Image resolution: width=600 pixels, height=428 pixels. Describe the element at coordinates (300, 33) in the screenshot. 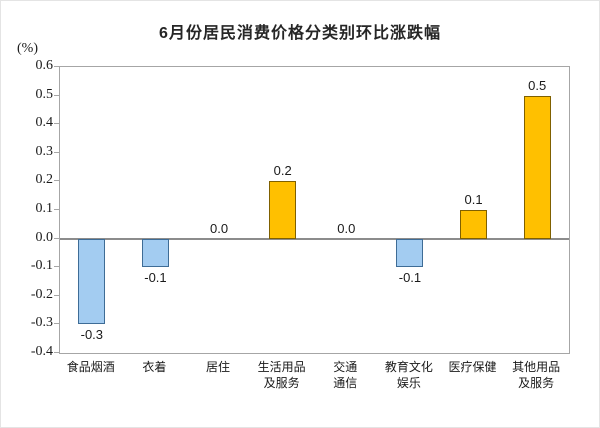

I see `chart-title: 6月份居民消费价格分类别环比涨跌幅` at that location.